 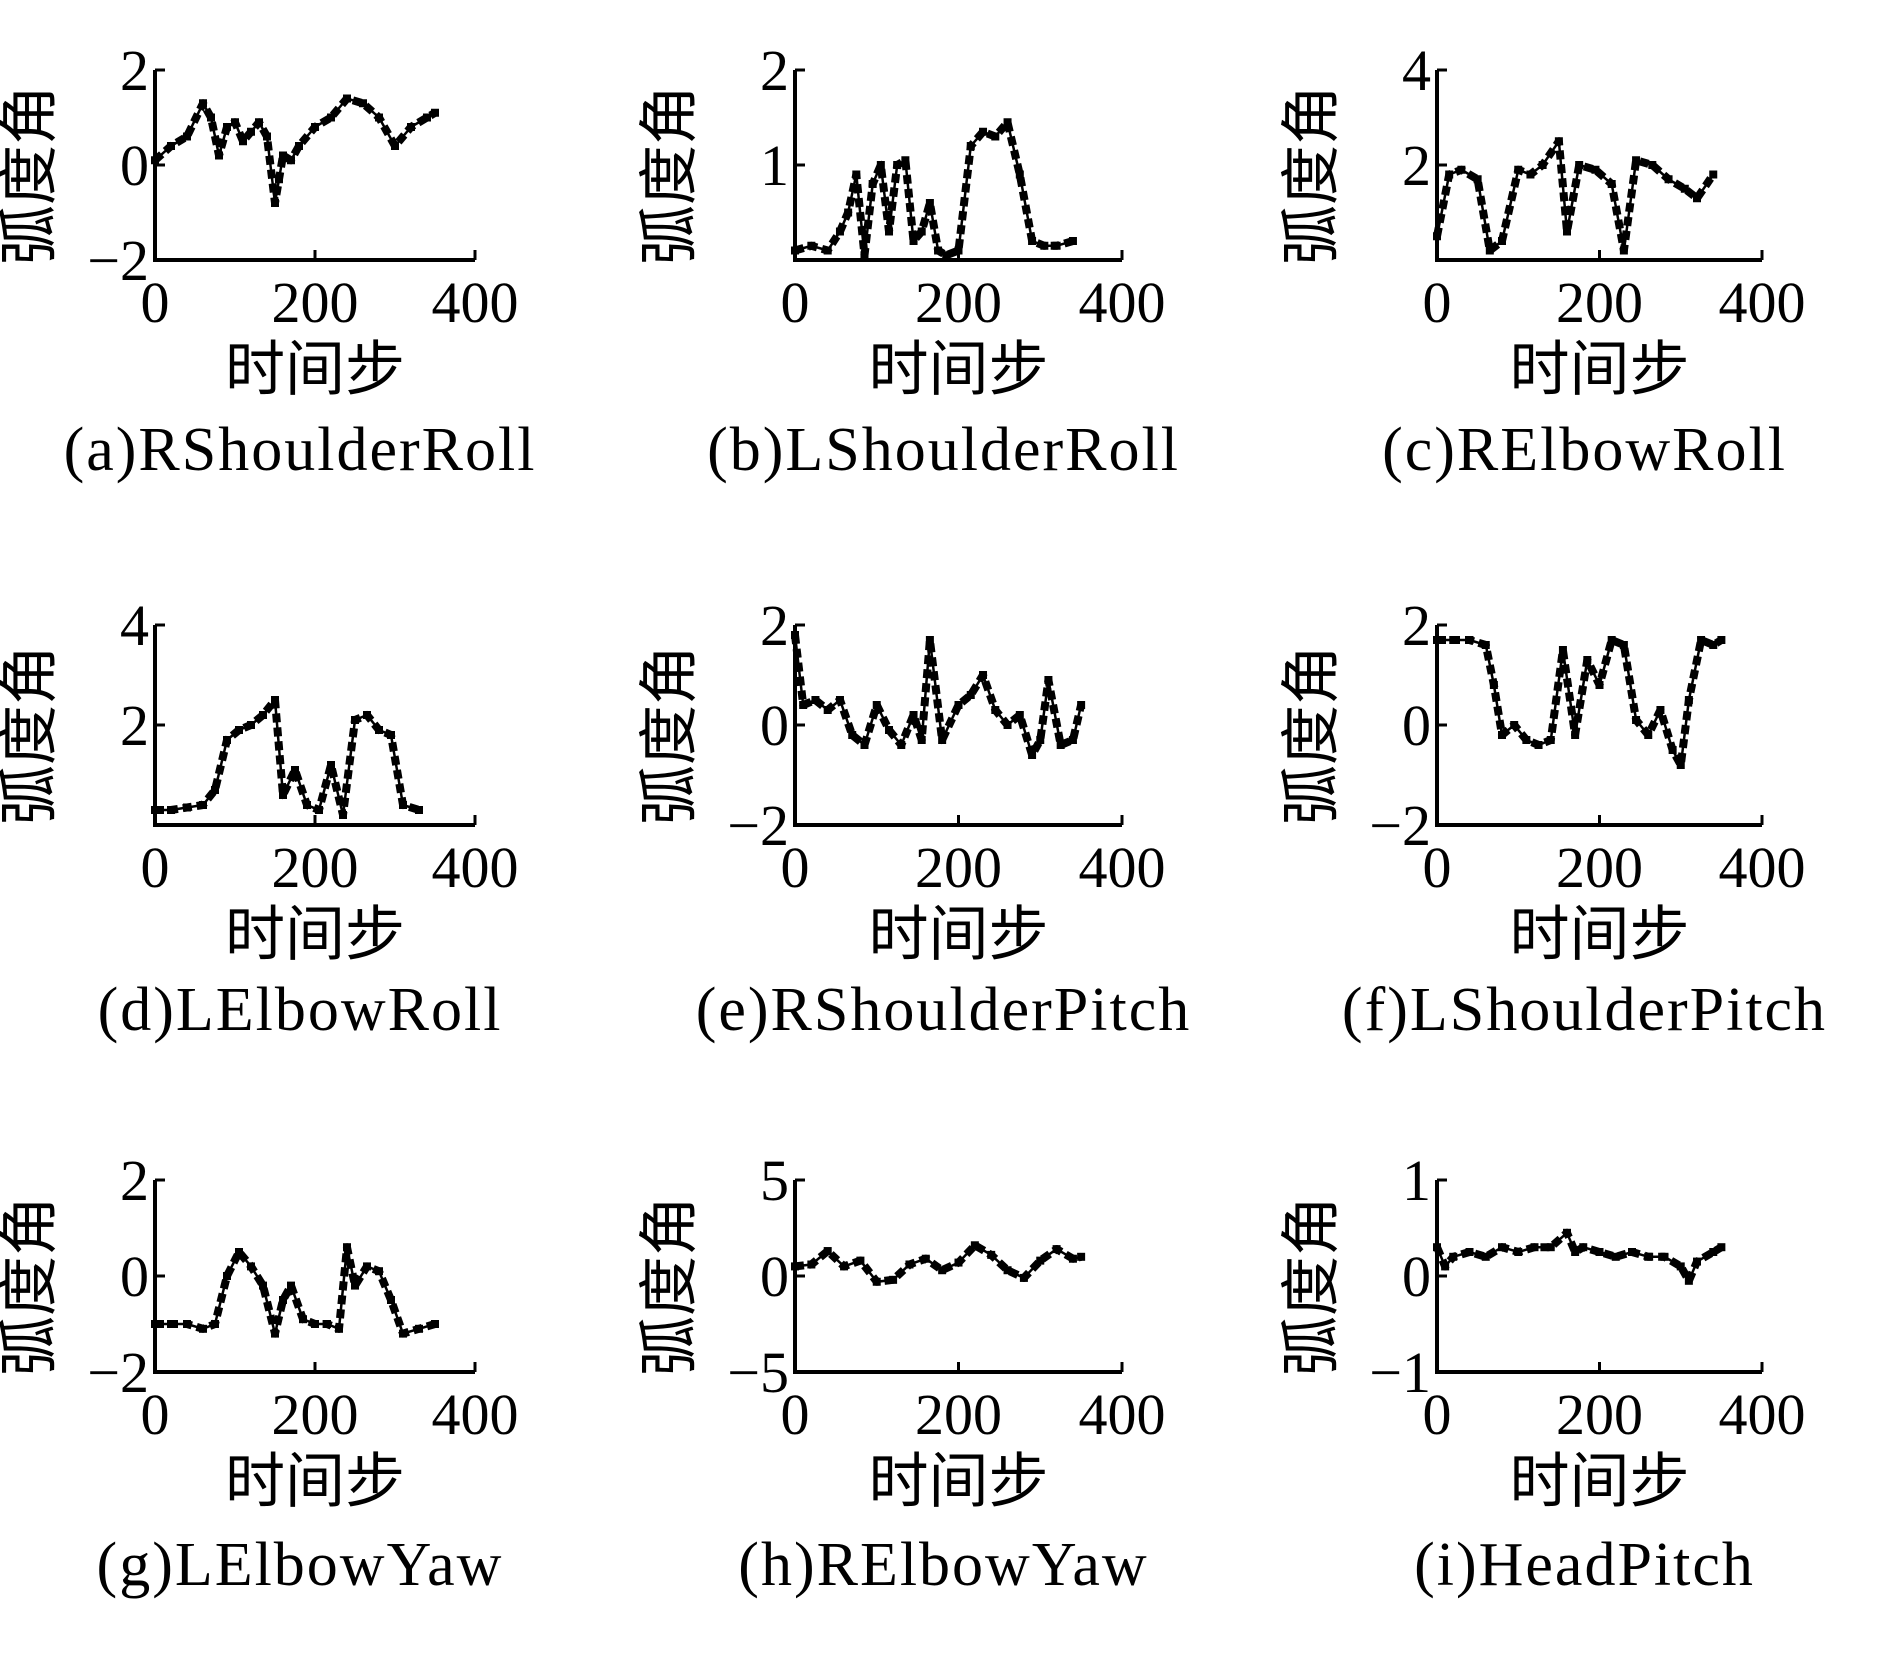 I want to click on x-axis-label: 时间步, so click(x=1600, y=1482).